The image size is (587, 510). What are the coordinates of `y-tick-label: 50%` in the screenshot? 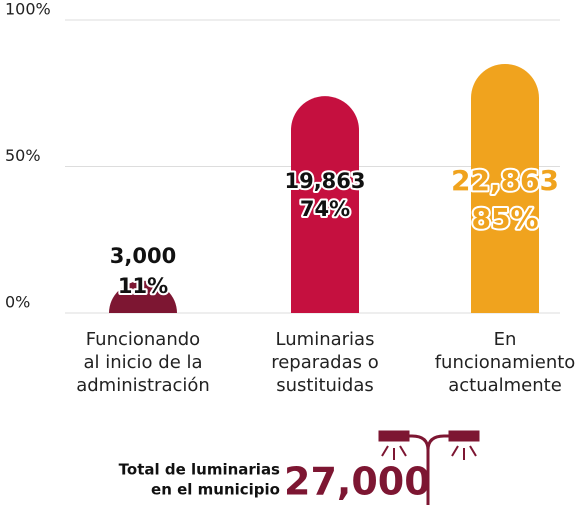 It's located at (23, 155).